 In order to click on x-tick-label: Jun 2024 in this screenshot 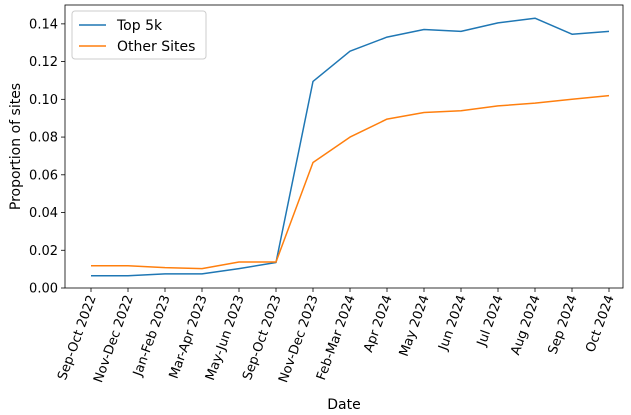, I will do `click(453, 323)`.